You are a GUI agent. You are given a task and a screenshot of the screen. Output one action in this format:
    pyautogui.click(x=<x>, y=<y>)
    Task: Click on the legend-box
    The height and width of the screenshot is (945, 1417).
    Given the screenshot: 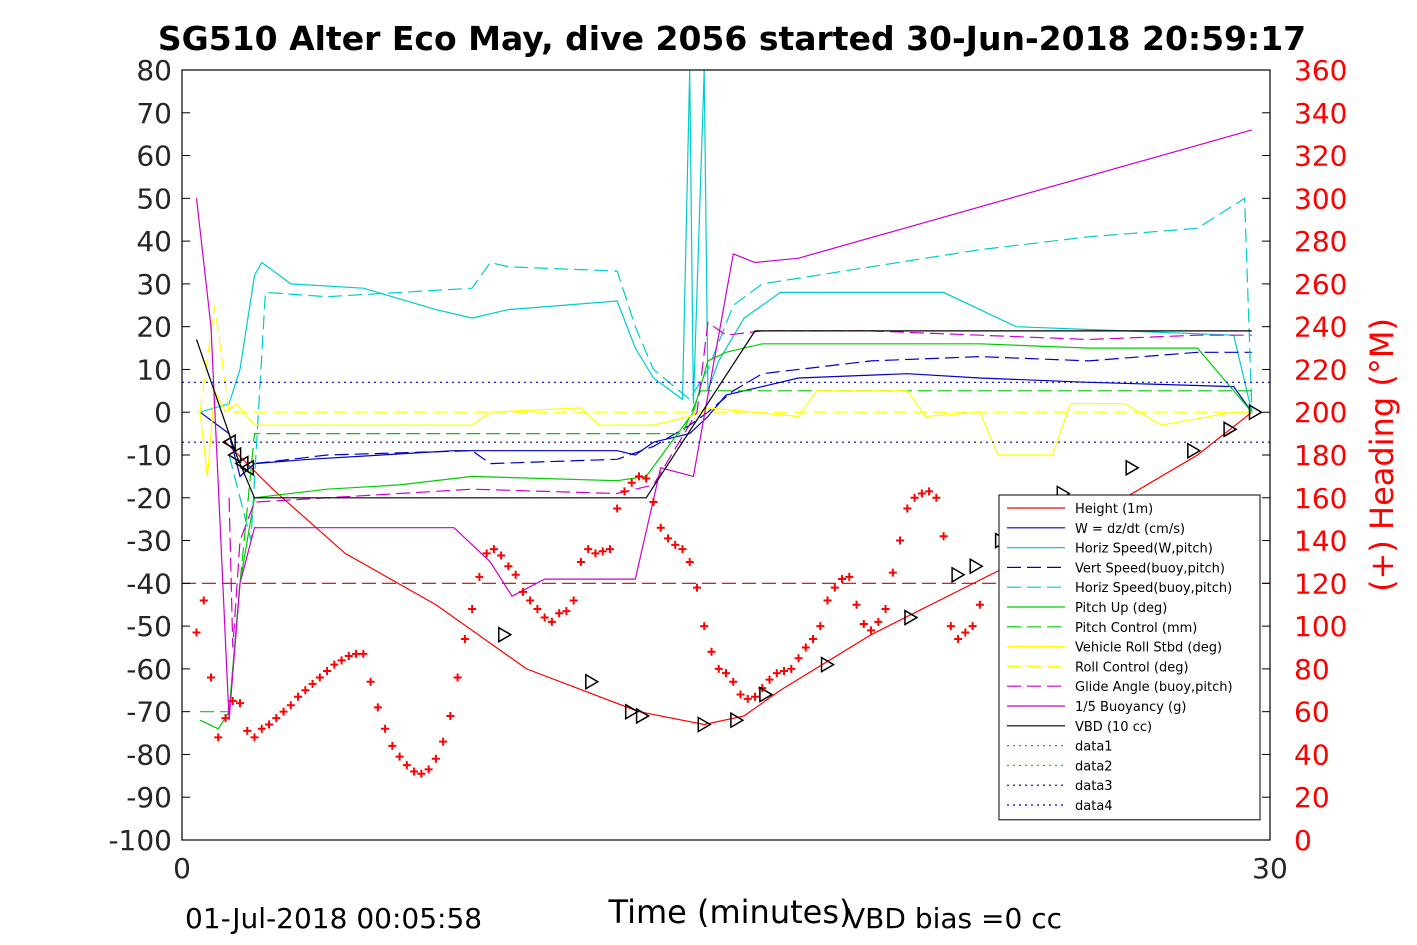 What is the action you would take?
    pyautogui.click(x=1129, y=657)
    